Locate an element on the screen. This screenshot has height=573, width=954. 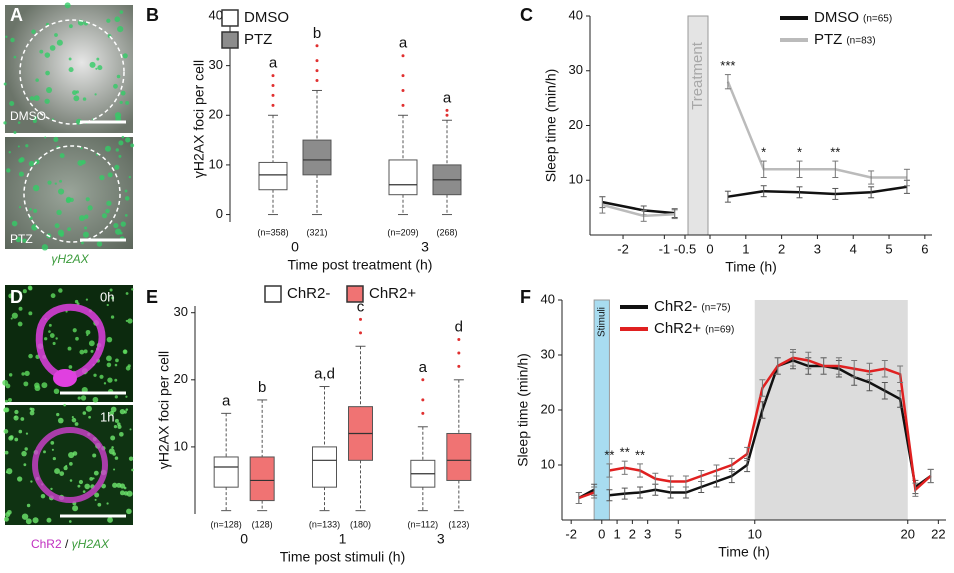
legend-label: ChR2+ is located at coordinates (392, 293).